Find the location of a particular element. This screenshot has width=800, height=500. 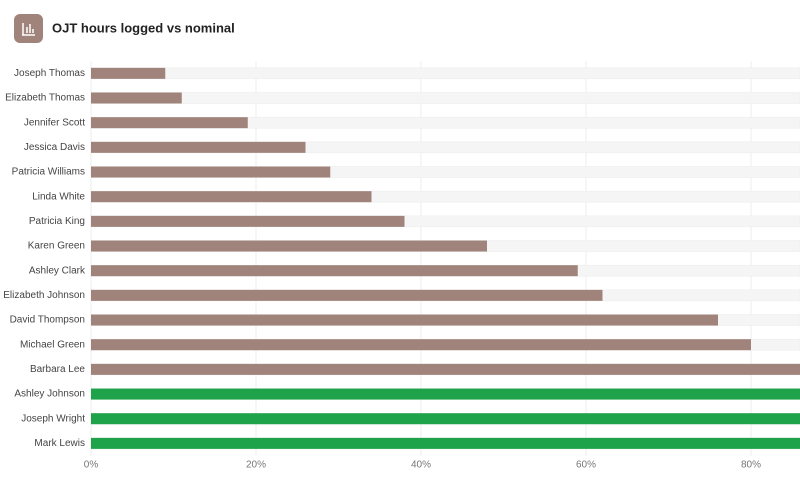

y-tick-label: Mark Lewis is located at coordinates (59, 443).